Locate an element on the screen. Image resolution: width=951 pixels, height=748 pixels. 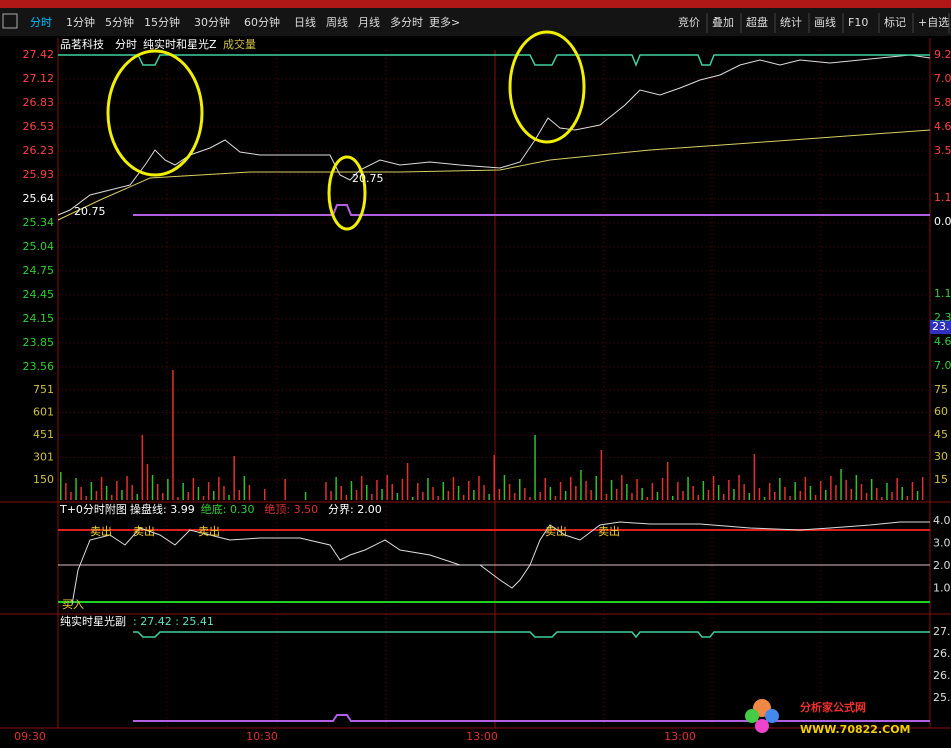
toolbar-item: 更多> is located at coordinates (444, 22).